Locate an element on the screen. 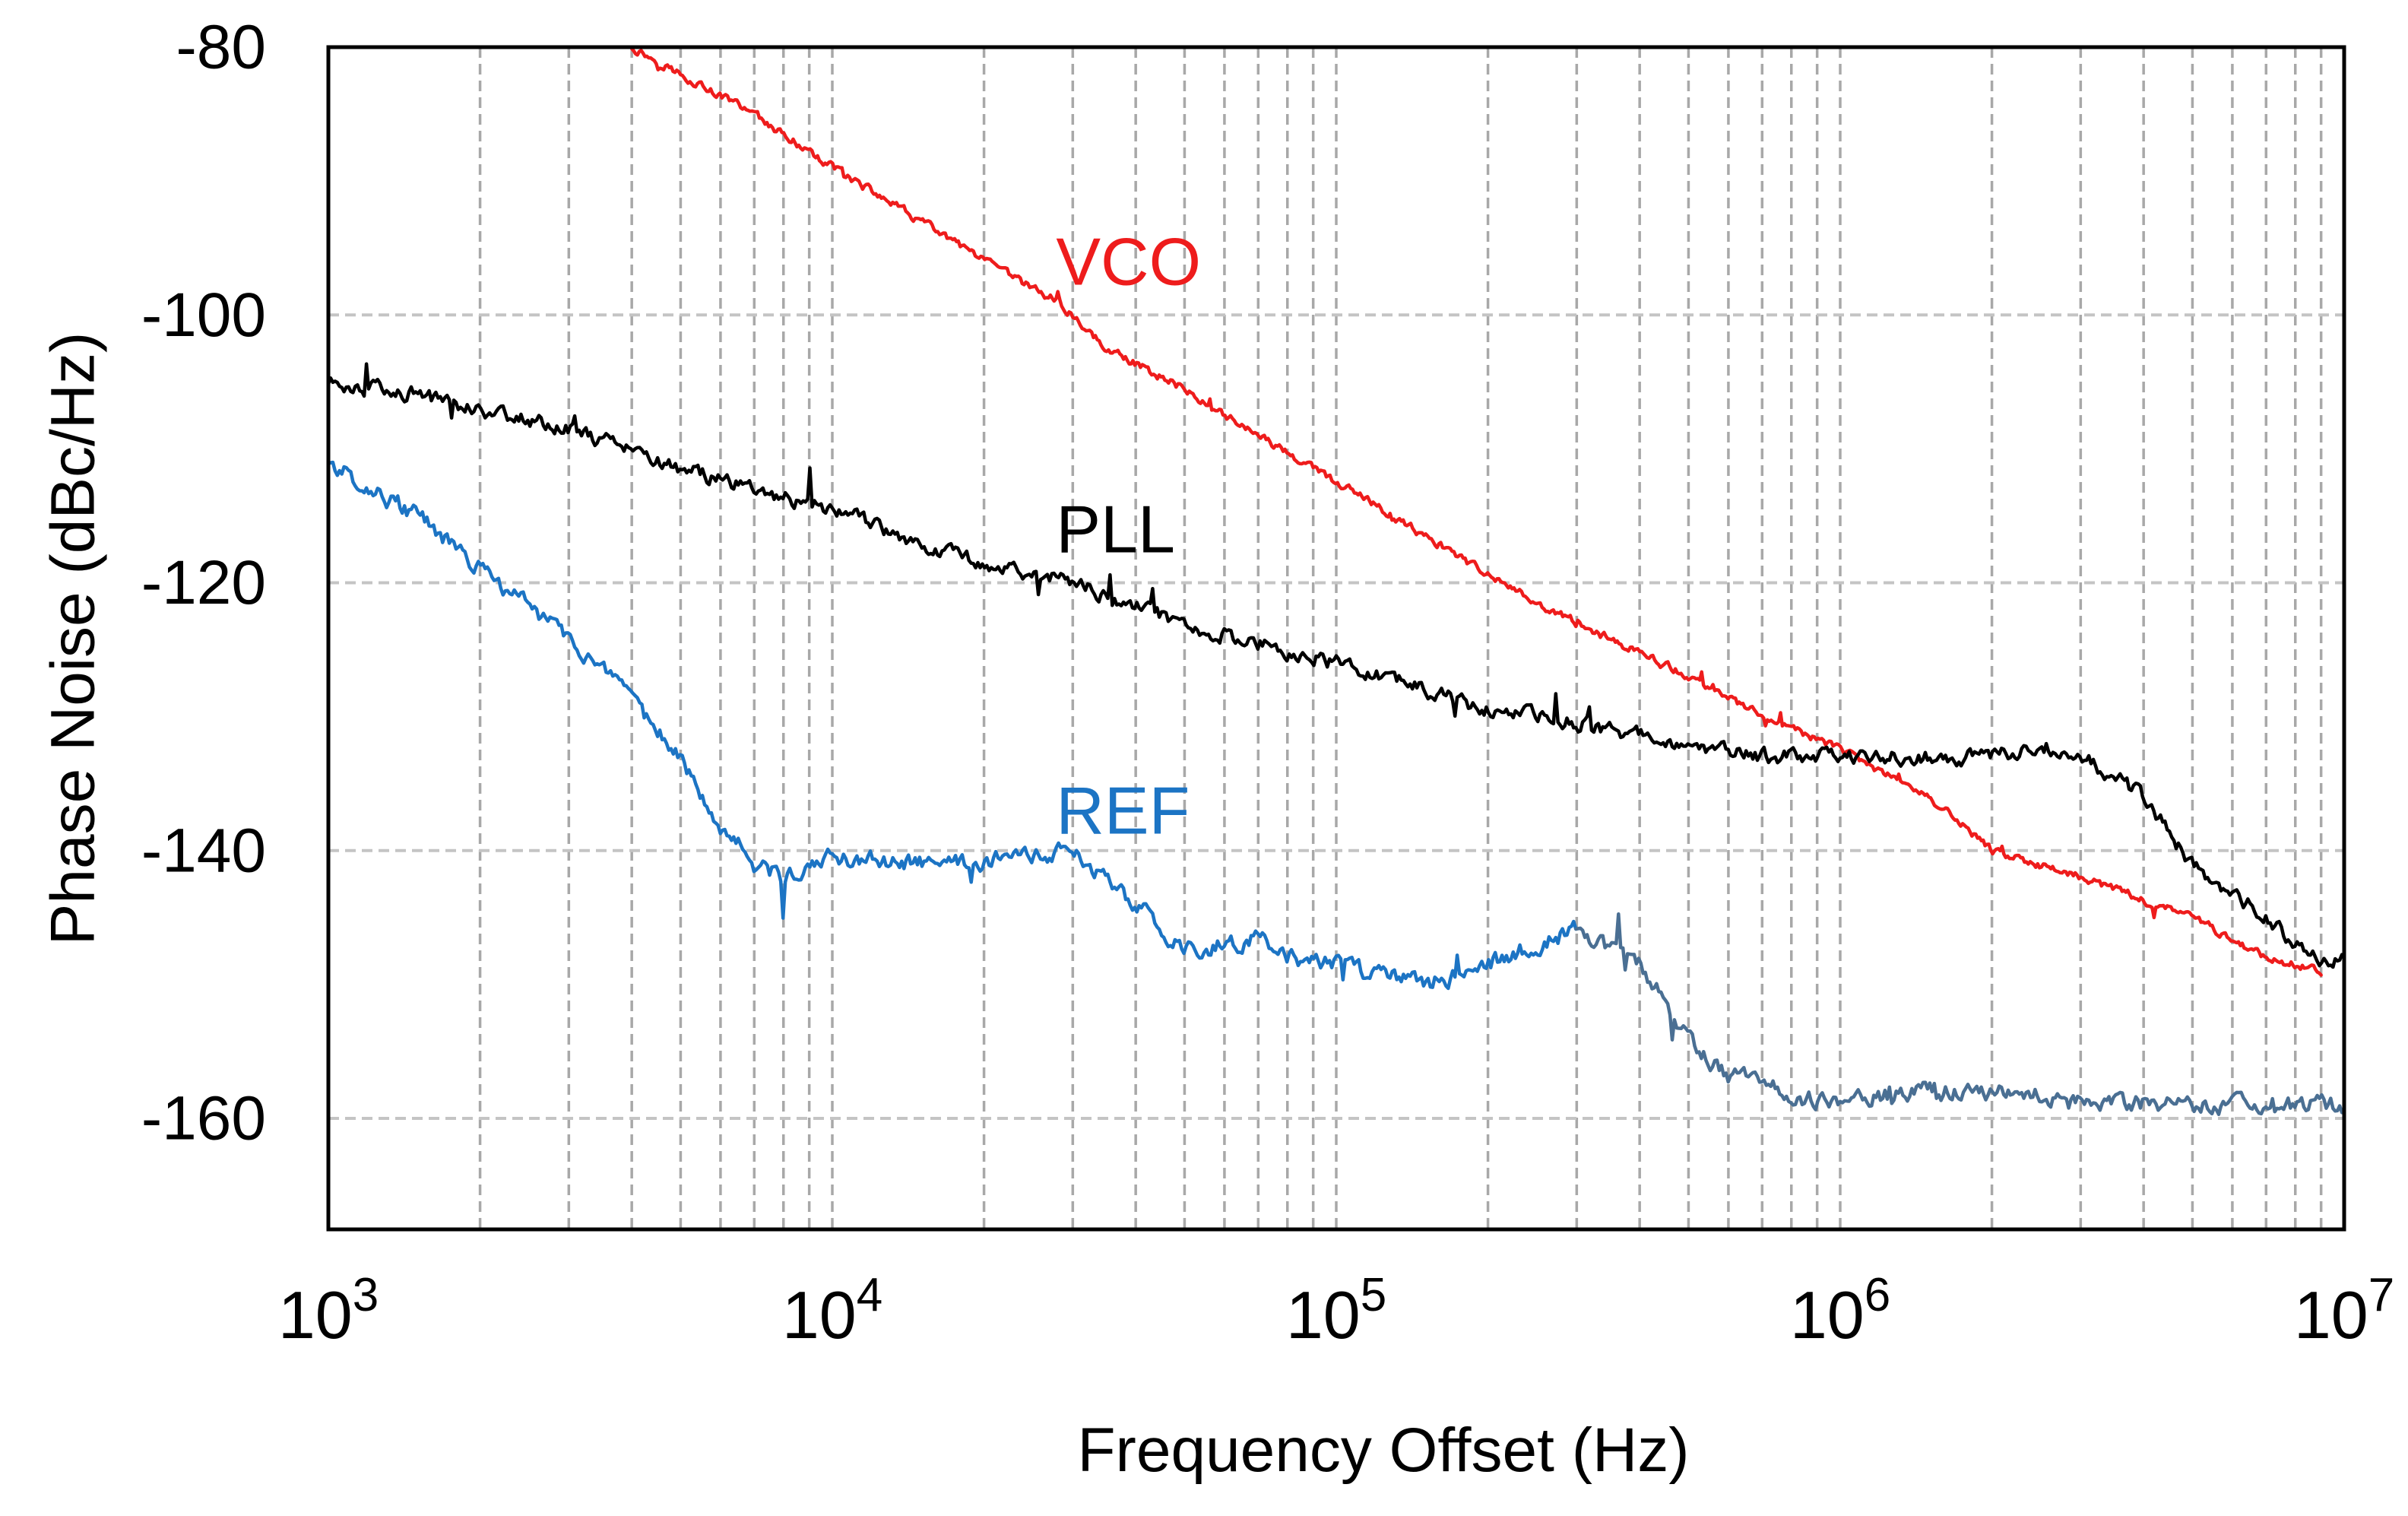 This screenshot has width=2408, height=1516. y-tick-labels: -80 -100 -120 -140 -160 is located at coordinates (203, 583).